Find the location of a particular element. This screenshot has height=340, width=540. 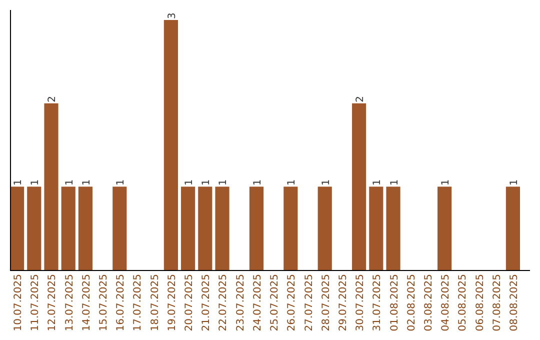

x-tick-label: 07.08.2025 is located at coordinates (497, 303).